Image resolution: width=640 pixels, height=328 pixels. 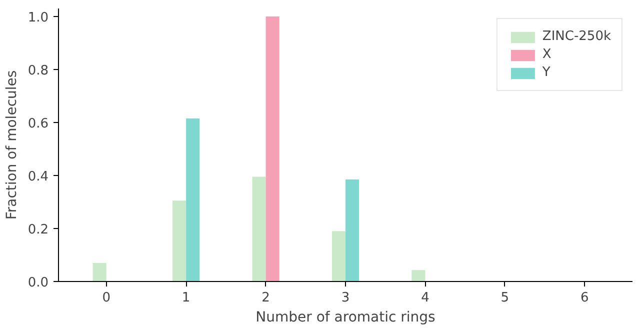 What do you see at coordinates (38, 18) in the screenshot?
I see `y-tick-label: 1.0` at bounding box center [38, 18].